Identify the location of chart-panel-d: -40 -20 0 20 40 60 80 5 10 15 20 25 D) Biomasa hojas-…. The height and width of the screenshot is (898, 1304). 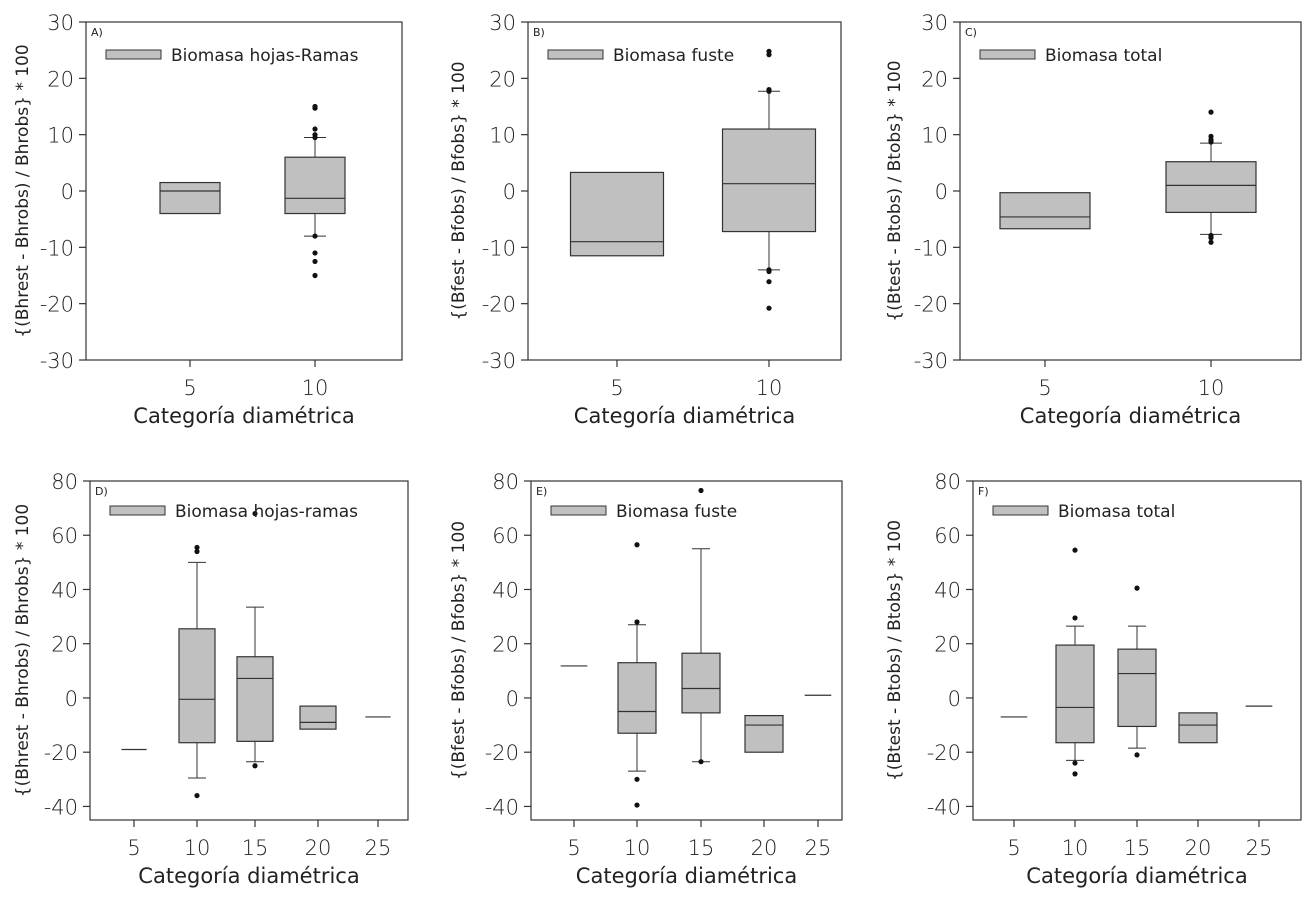
(211, 679).